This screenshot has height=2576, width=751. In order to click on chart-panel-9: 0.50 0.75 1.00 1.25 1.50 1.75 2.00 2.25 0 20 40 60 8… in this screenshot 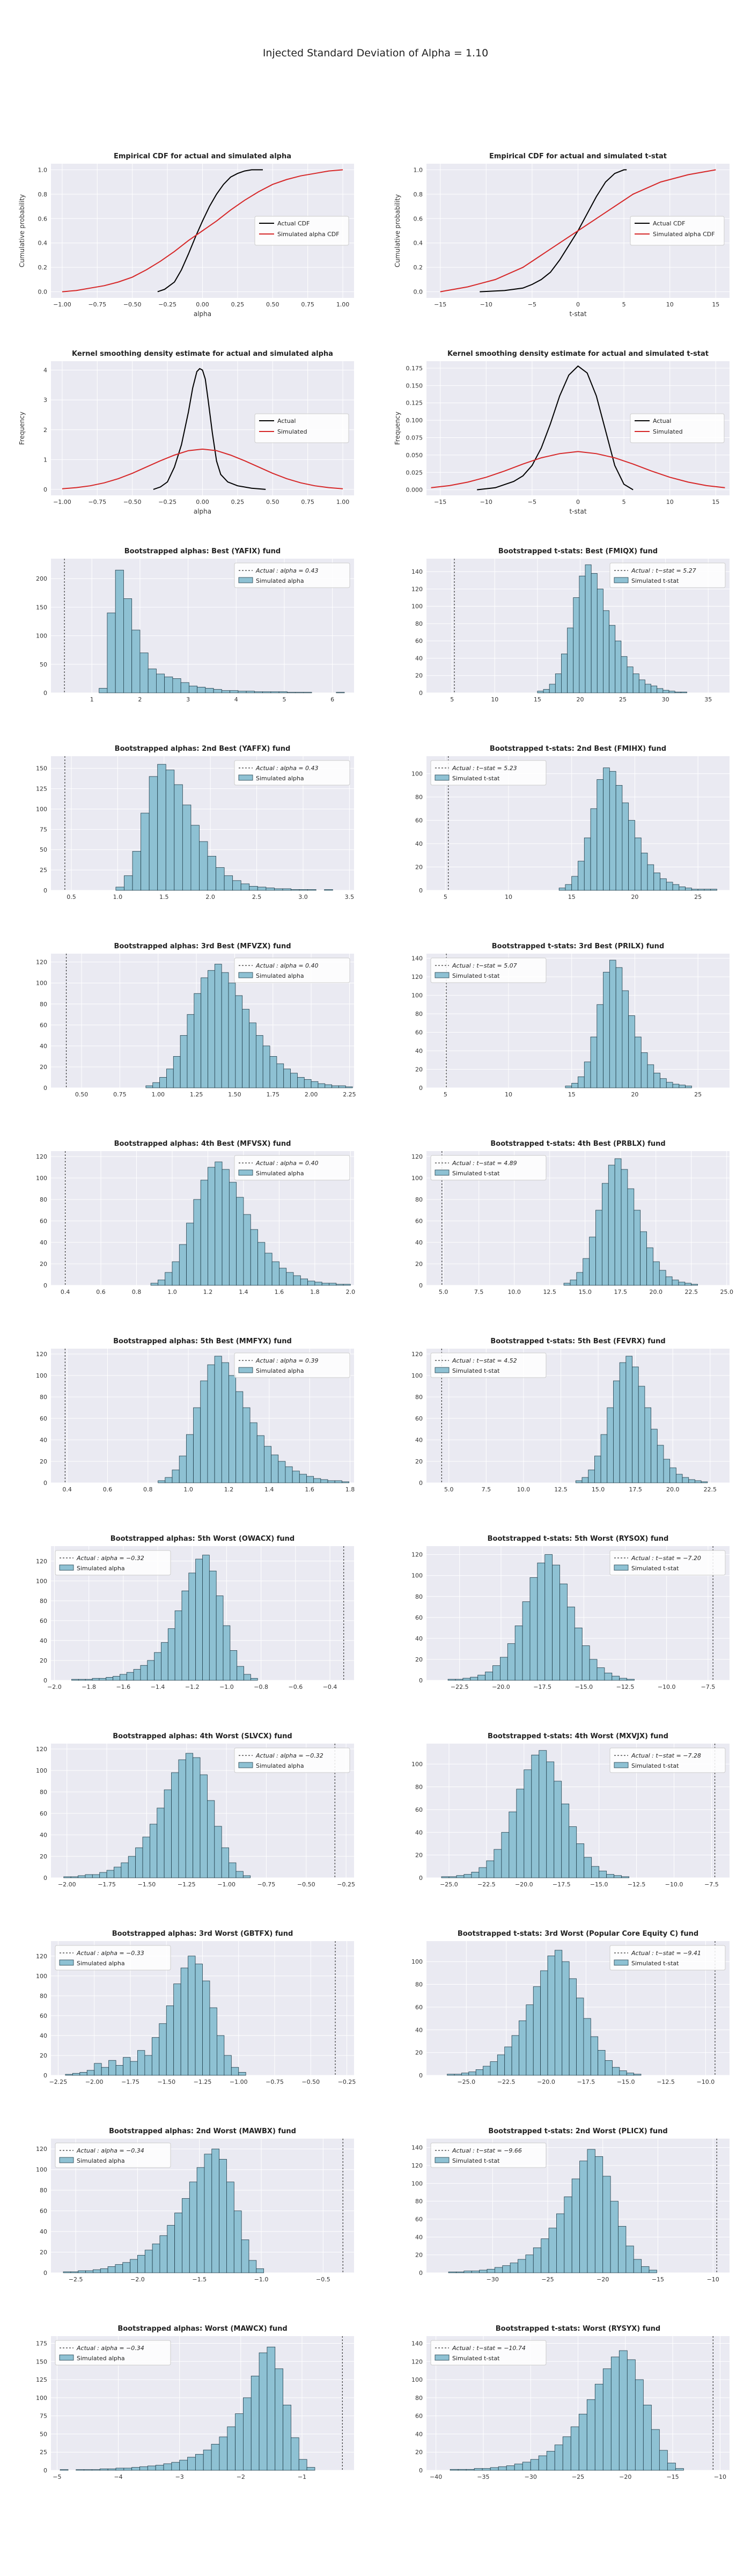, I will do `click(196, 1020)`.